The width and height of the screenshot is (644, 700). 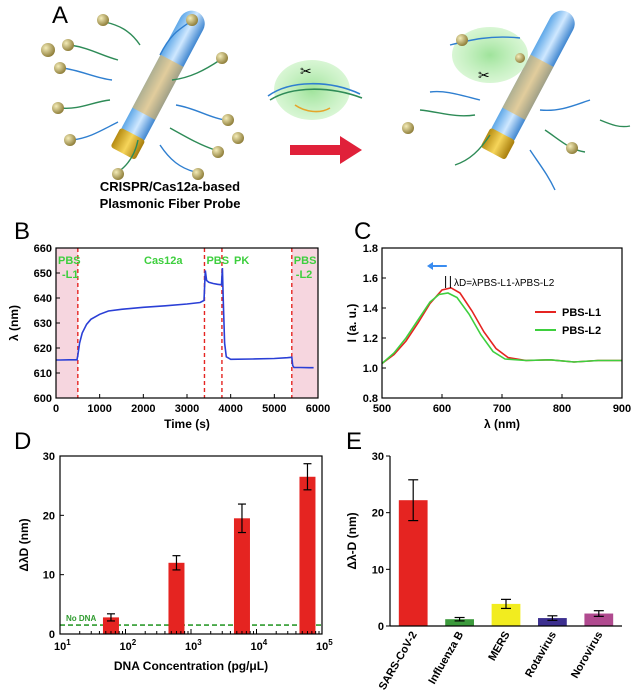 I want to click on x-axis-label: Time (s), so click(x=187, y=424).